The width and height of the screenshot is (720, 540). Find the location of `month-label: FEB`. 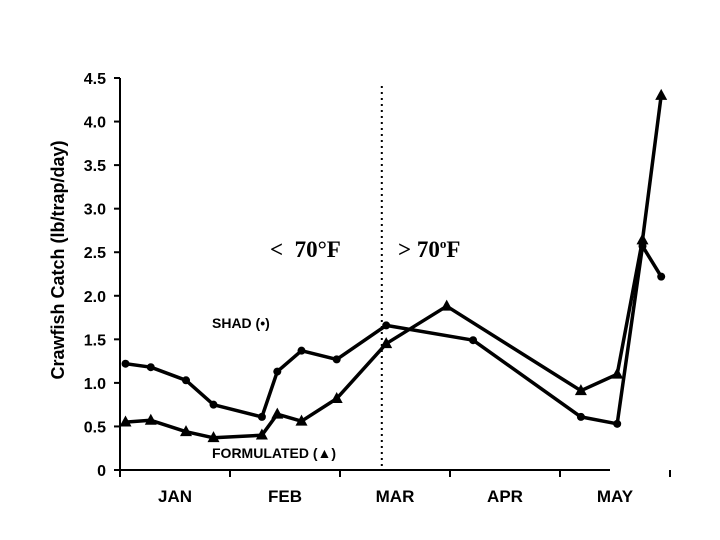

month-label: FEB is located at coordinates (285, 496).